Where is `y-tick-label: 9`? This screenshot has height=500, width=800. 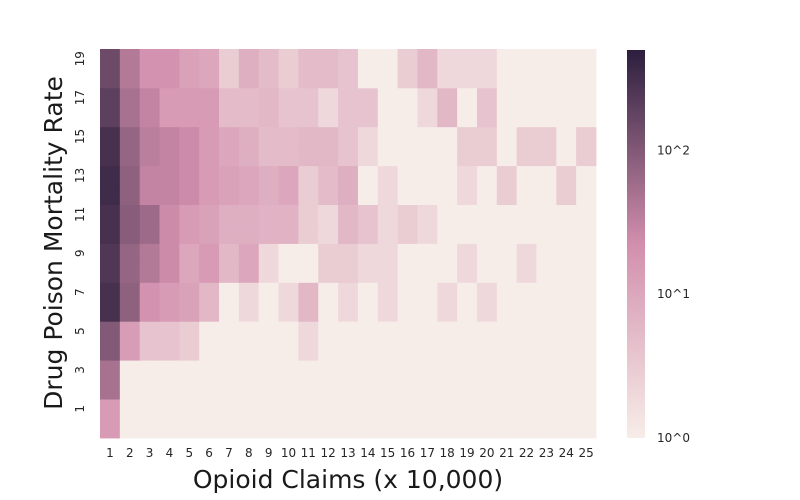 y-tick-label: 9 is located at coordinates (80, 253).